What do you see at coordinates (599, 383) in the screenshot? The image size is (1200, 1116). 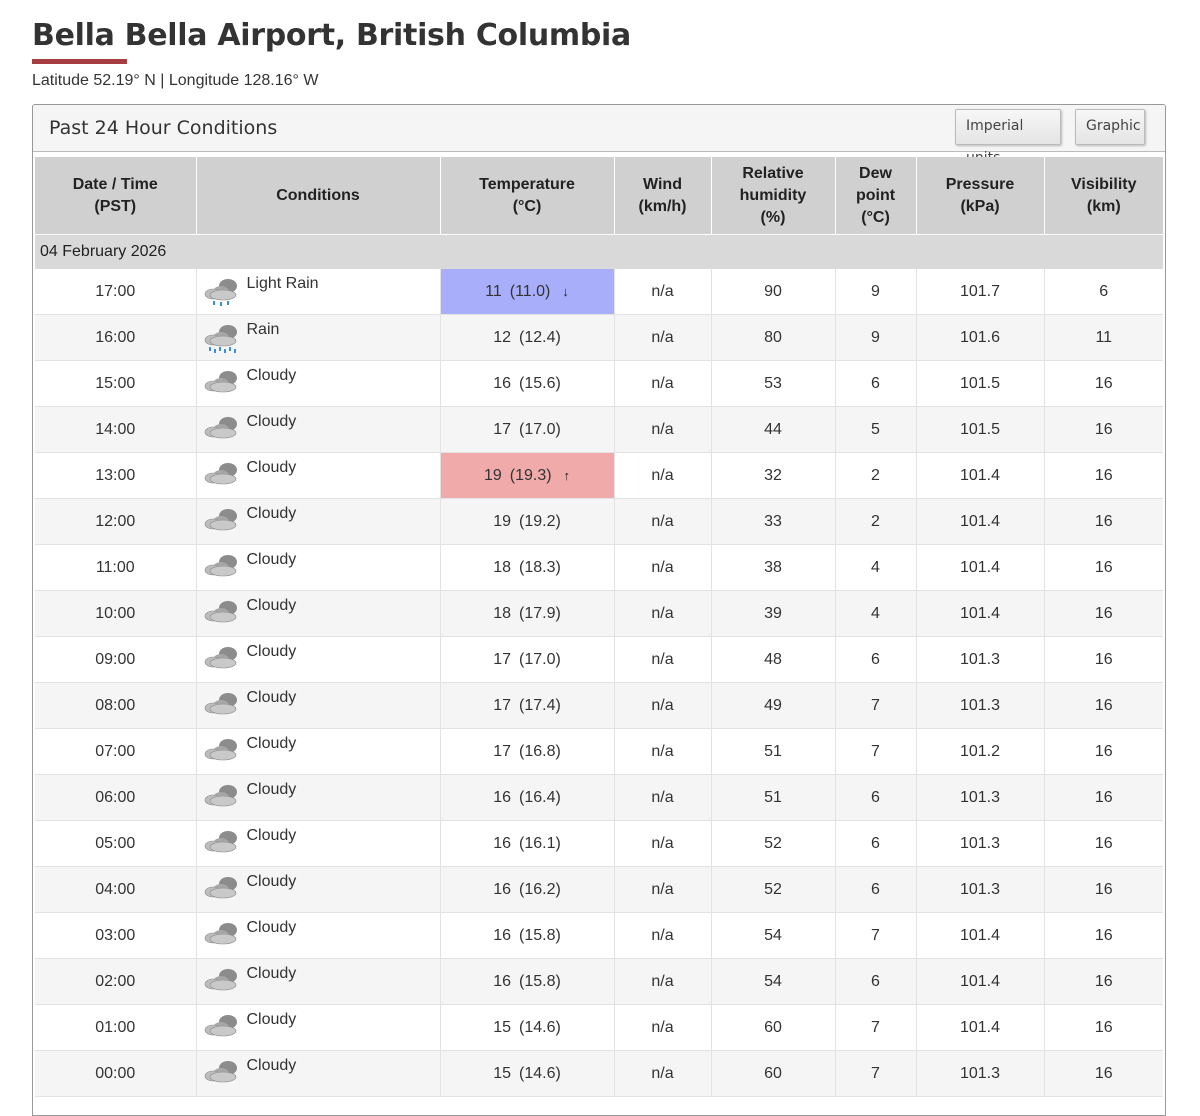 I see `table-row: 15:00 Cloudy 16 (15.6) n/a 53 6 101.5 16` at bounding box center [599, 383].